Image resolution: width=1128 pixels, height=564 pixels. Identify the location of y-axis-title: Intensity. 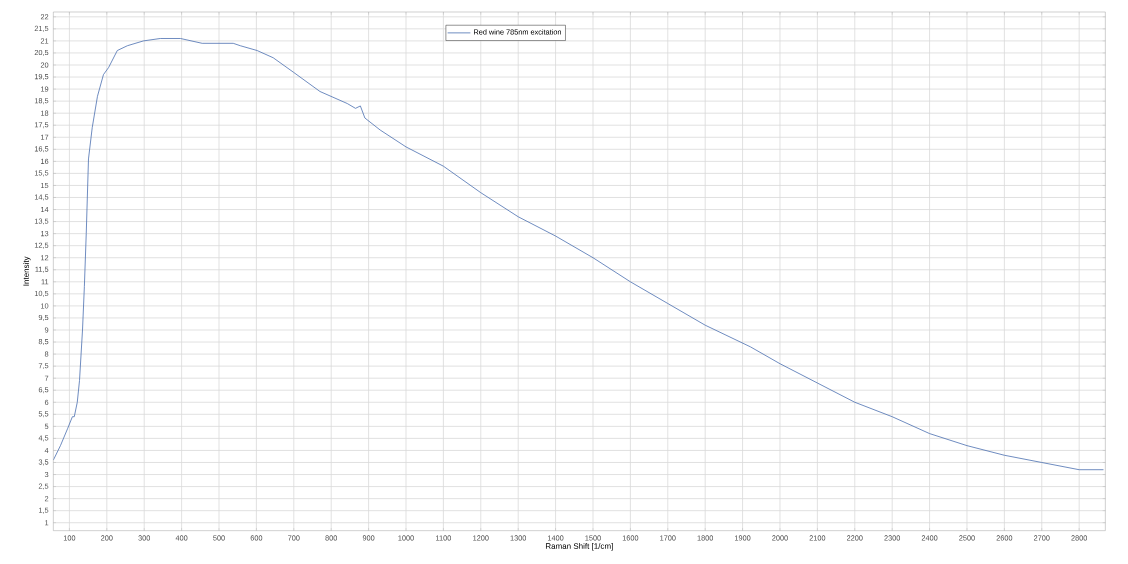
(27, 271).